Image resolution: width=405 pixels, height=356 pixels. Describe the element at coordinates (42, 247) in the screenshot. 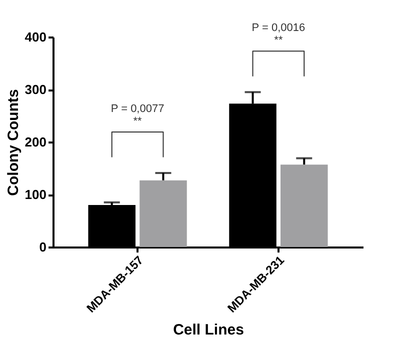

I see `y-tick-label: 0` at that location.